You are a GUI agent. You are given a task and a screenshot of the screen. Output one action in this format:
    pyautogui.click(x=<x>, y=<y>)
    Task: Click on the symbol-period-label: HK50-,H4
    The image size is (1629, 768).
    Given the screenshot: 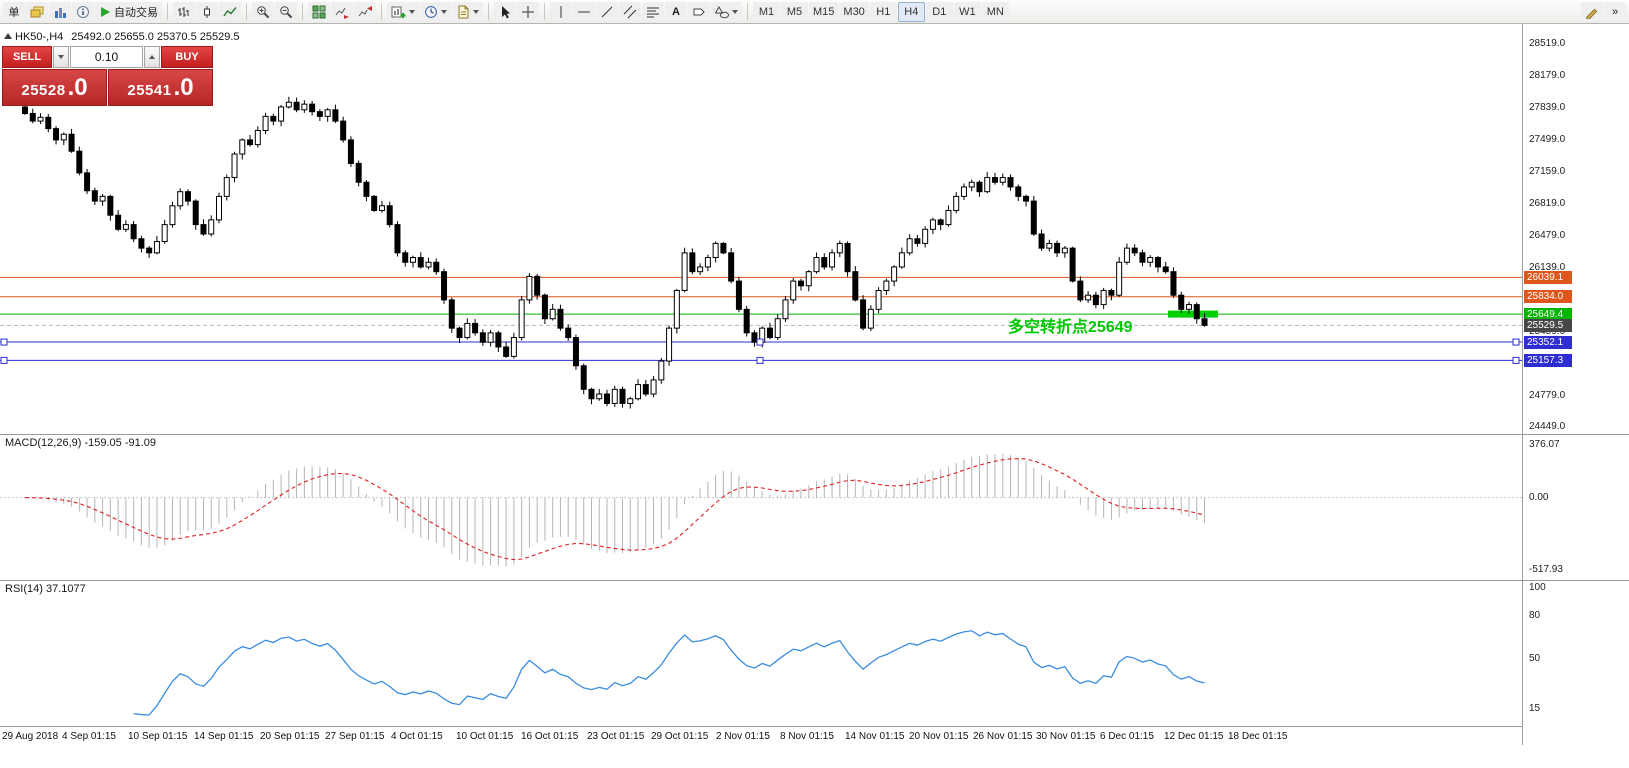 What is the action you would take?
    pyautogui.click(x=39, y=37)
    